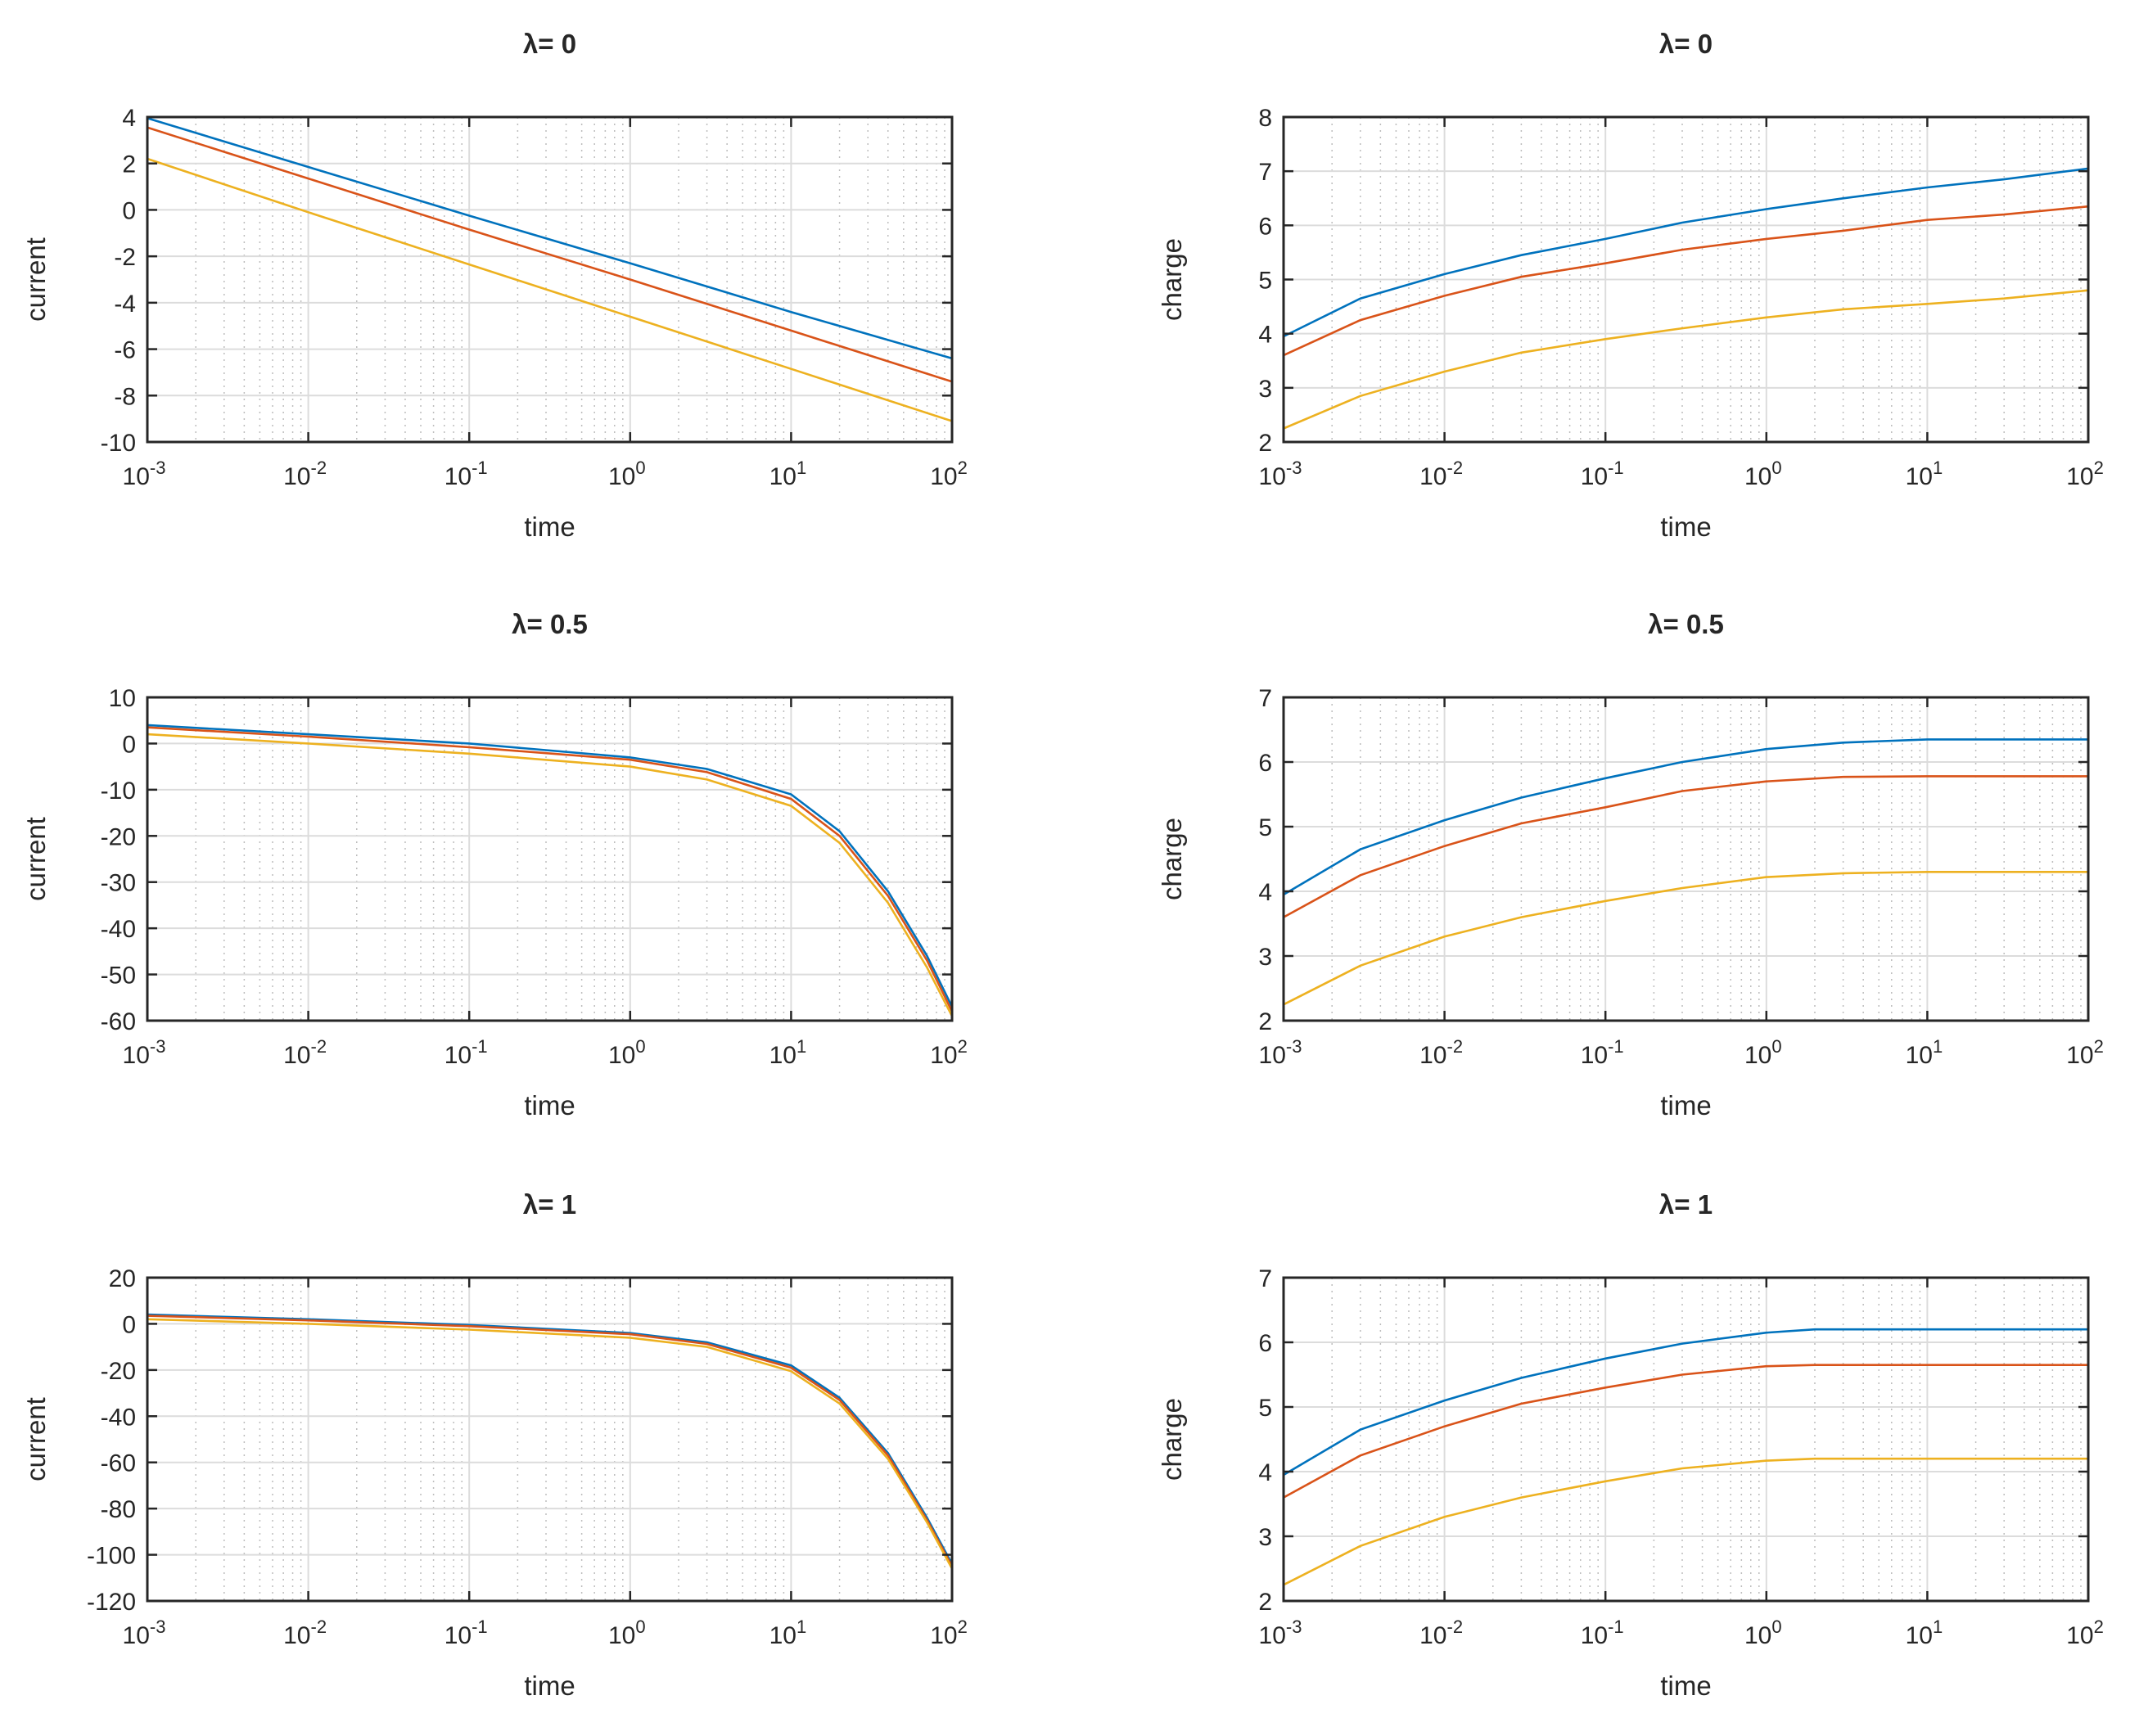 The width and height of the screenshot is (2130, 1736). What do you see at coordinates (1686, 1204) in the screenshot?
I see `chart-title: λ= 1` at bounding box center [1686, 1204].